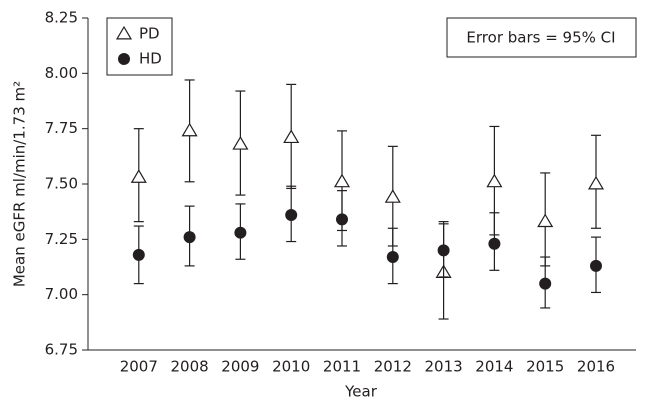 This screenshot has height=401, width=647. What do you see at coordinates (61, 350) in the screenshot?
I see `y-tick-label: 6.75` at bounding box center [61, 350].